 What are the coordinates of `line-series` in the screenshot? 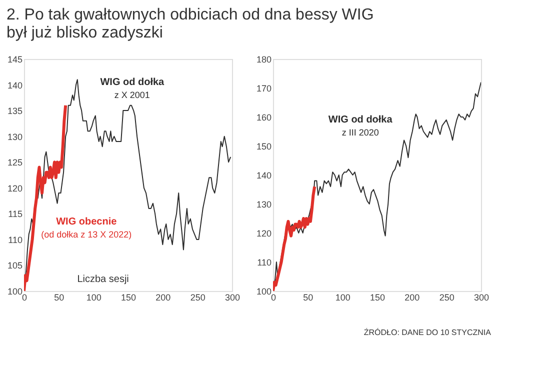 It's located at (294, 238).